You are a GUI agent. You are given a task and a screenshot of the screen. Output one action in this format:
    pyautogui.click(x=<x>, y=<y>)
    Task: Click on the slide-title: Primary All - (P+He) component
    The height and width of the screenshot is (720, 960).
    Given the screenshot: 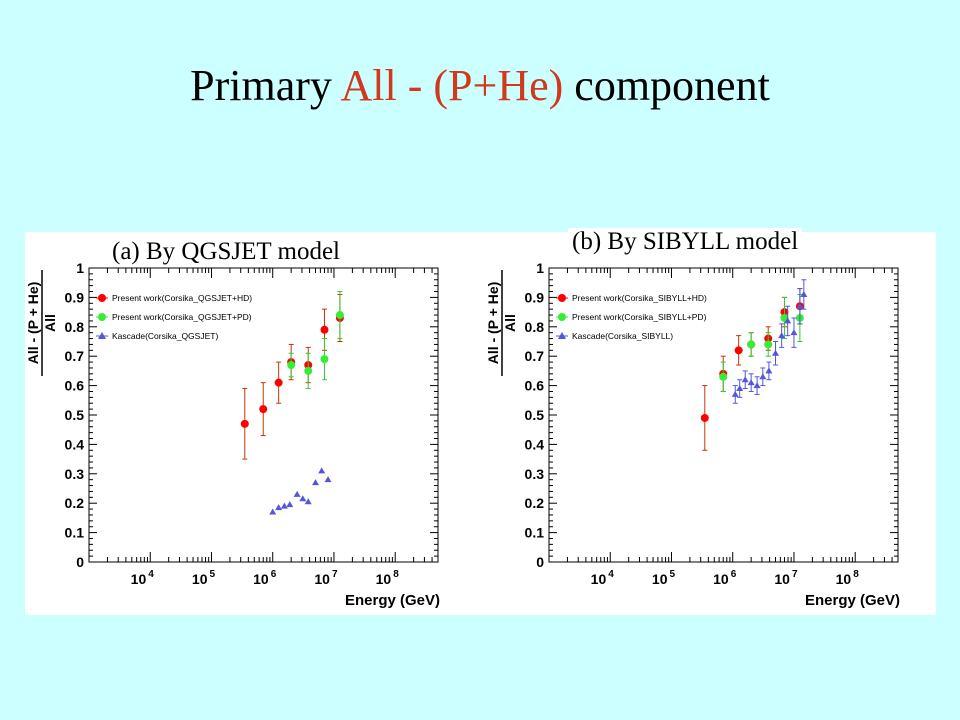 What is the action you would take?
    pyautogui.click(x=480, y=85)
    